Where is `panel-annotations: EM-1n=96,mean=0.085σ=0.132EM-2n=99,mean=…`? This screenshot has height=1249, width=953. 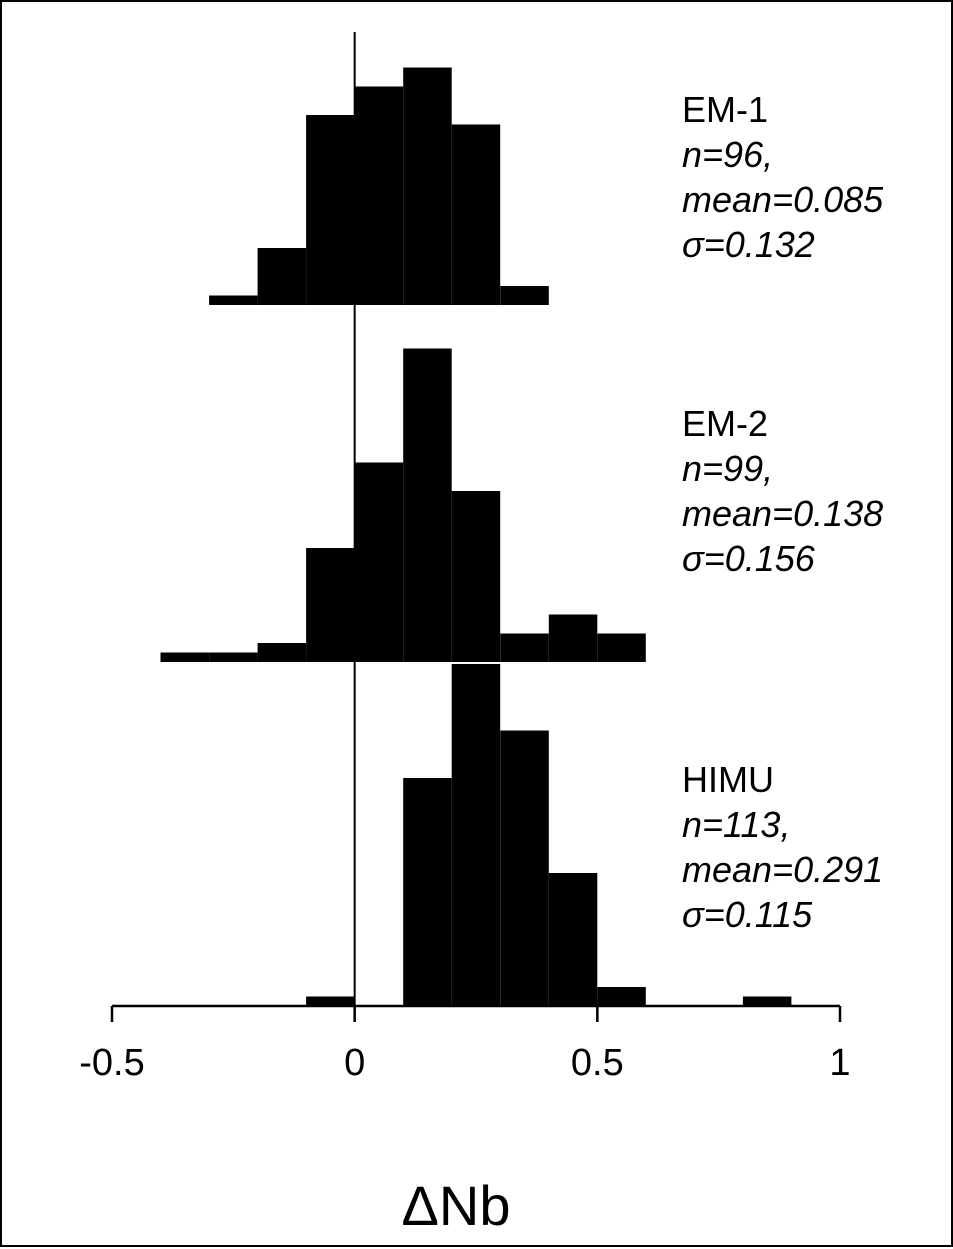 panel-annotations: EM-1n=96,mean=0.085σ=0.132EM-2n=99,mean=… is located at coordinates (783, 512).